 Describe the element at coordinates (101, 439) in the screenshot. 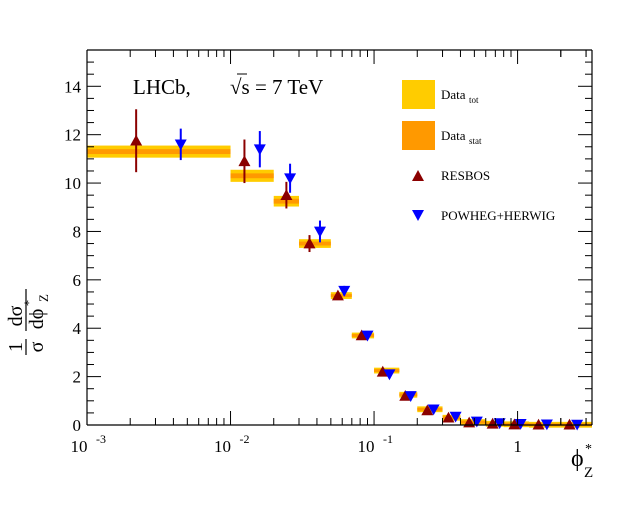

I see `x-tick-exp-0: -3` at that location.